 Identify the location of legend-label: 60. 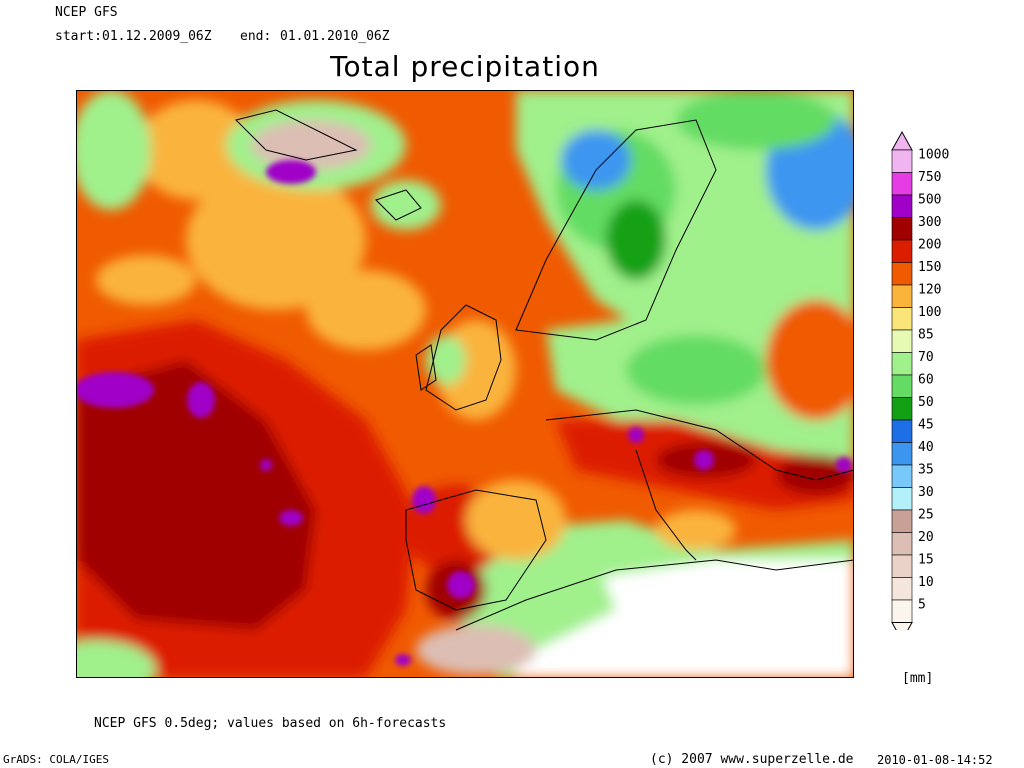
(926, 380).